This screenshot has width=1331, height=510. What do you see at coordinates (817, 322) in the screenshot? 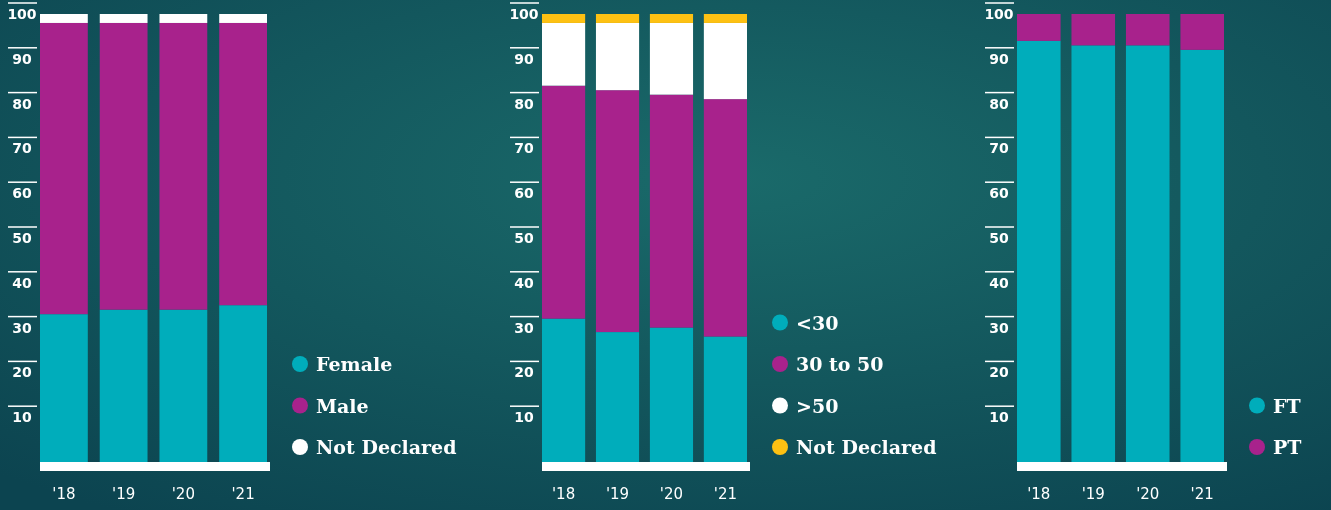
I see `legend-label: <30` at bounding box center [817, 322].